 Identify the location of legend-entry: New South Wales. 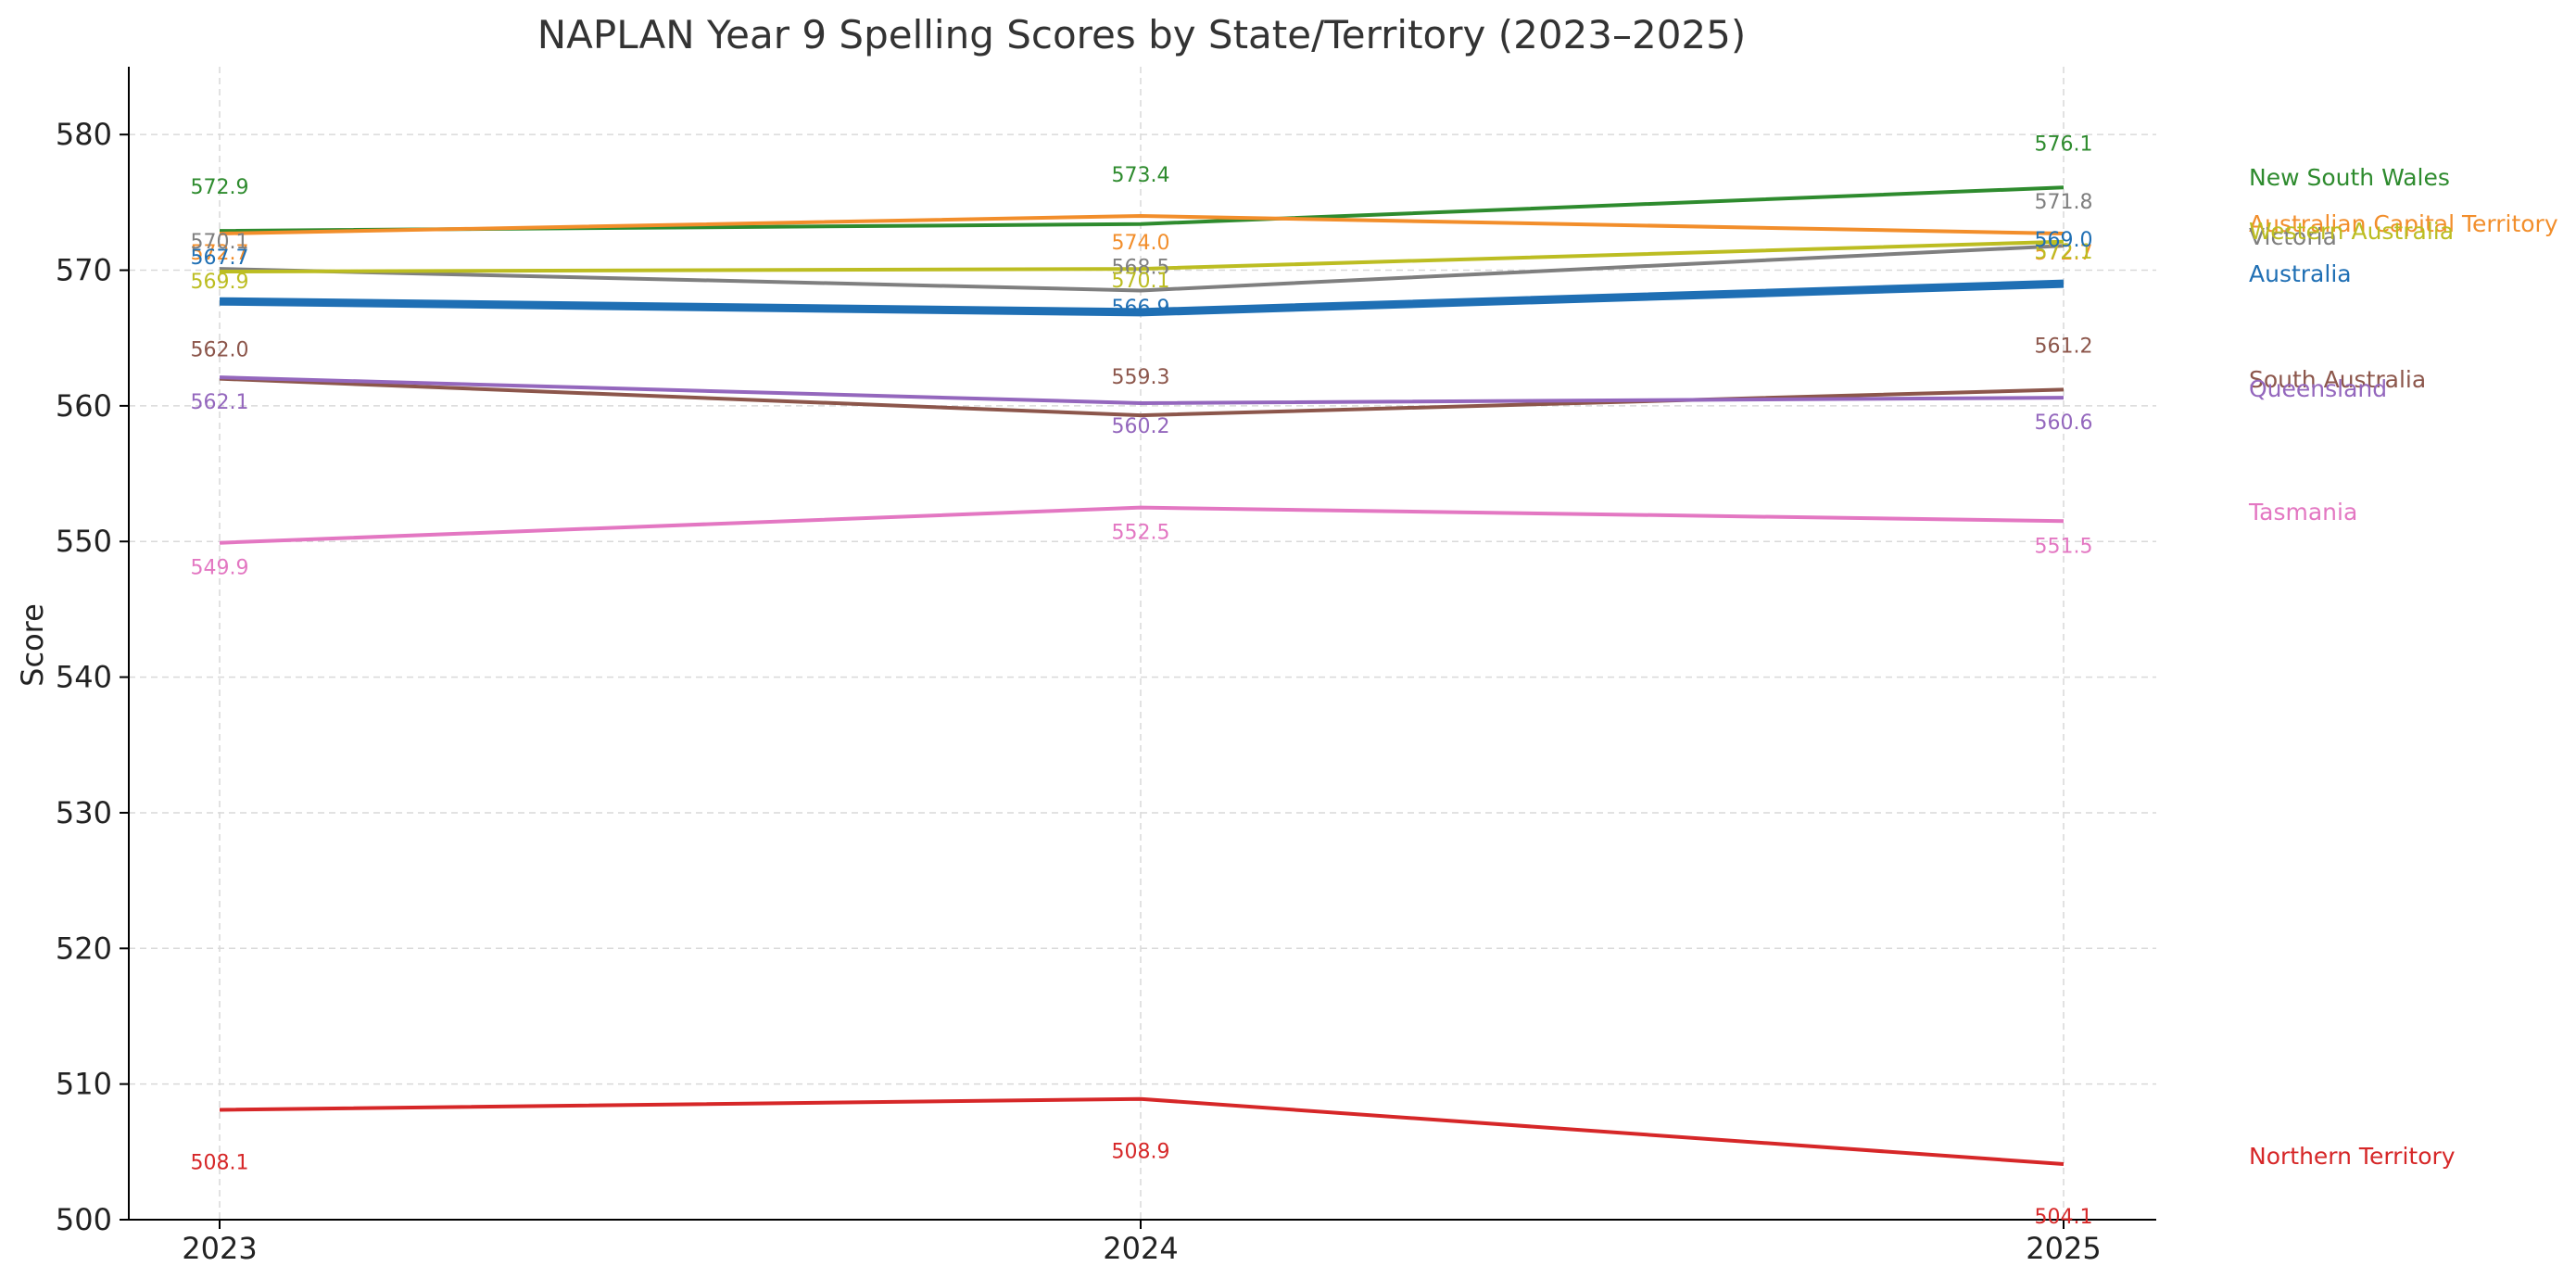
(2349, 177).